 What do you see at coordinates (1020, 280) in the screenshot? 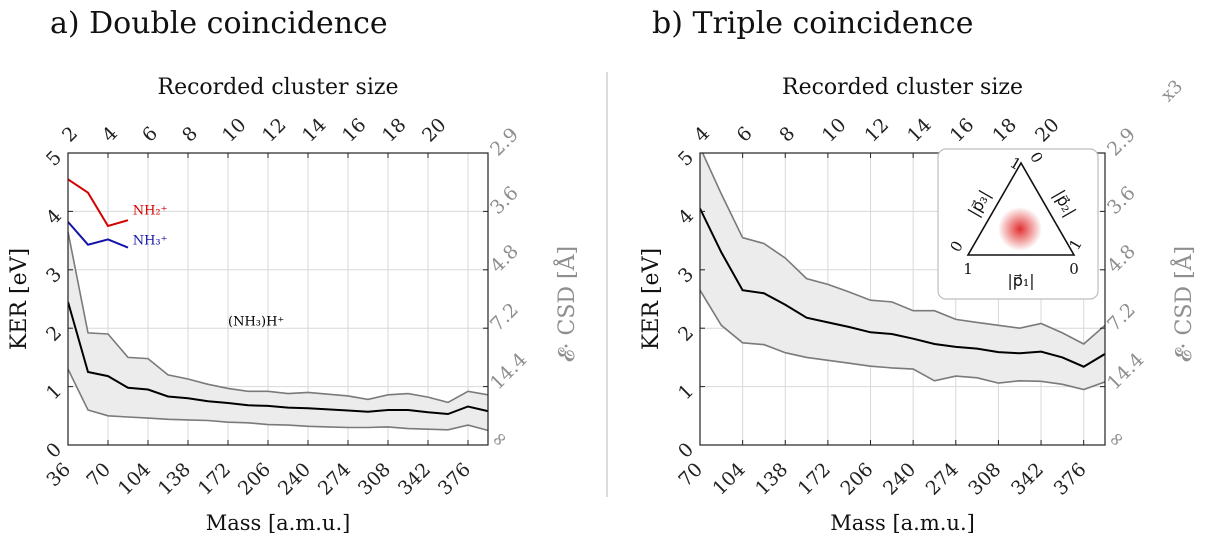
I see `dalitz-axis-label: |p⃗₁|` at bounding box center [1020, 280].